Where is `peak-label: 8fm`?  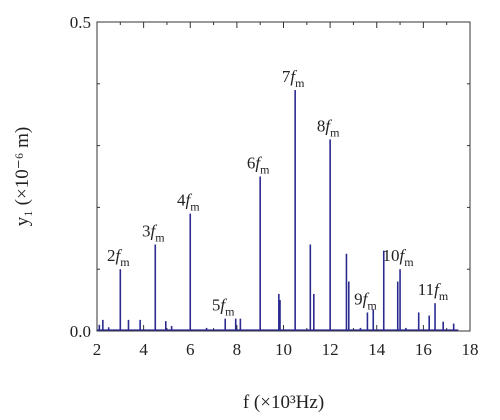
peak-label: 8fm is located at coordinates (328, 127).